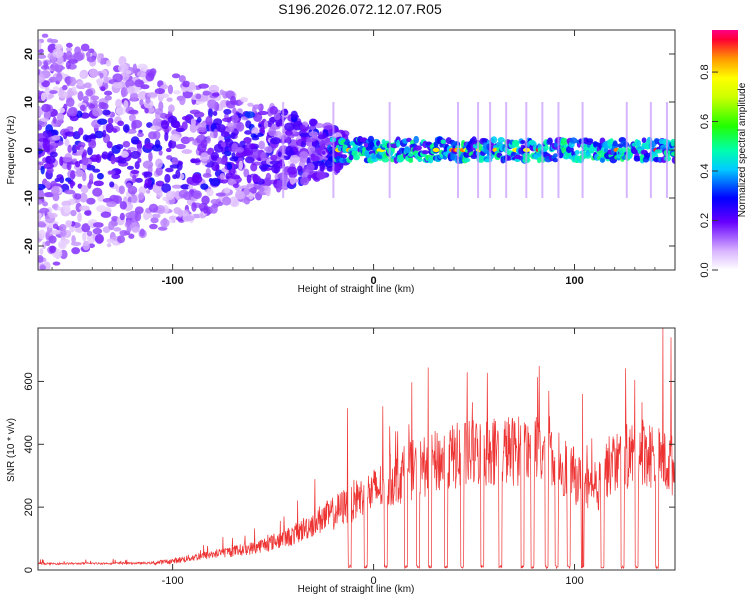 This screenshot has width=750, height=600. Describe the element at coordinates (29, 246) in the screenshot. I see `y-tick-label: -20` at that location.